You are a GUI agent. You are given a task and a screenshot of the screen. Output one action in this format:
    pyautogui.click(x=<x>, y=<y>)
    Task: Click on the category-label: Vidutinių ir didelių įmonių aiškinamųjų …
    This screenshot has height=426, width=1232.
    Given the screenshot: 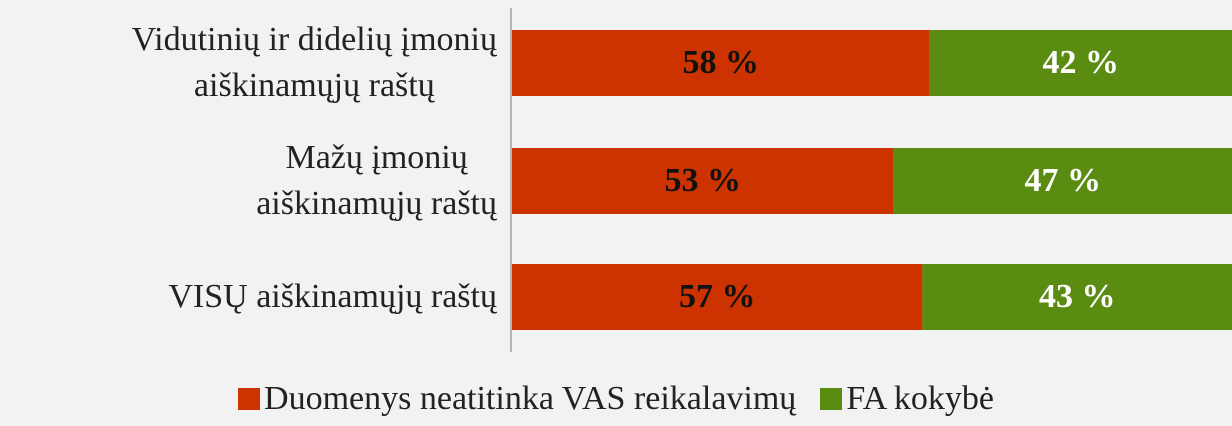 What is the action you would take?
    pyautogui.click(x=314, y=62)
    